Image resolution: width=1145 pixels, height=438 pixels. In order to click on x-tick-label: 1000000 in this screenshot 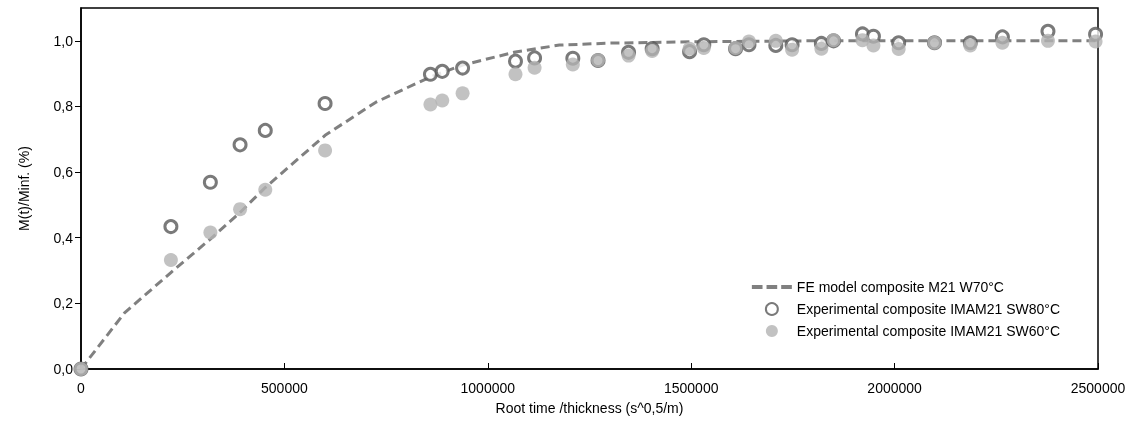, I will do `click(488, 388)`.